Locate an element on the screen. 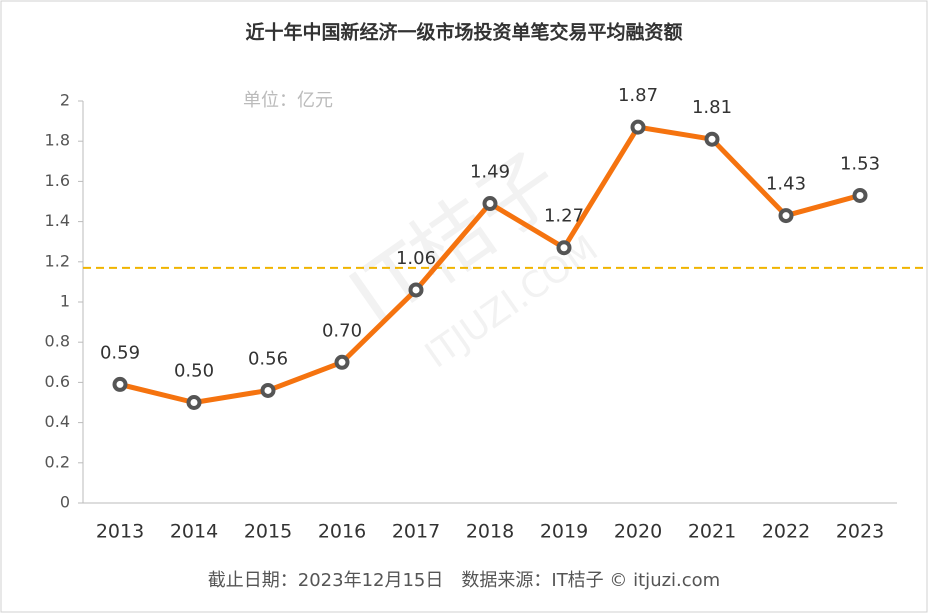  y-tick-label: 0.2 is located at coordinates (57, 461).